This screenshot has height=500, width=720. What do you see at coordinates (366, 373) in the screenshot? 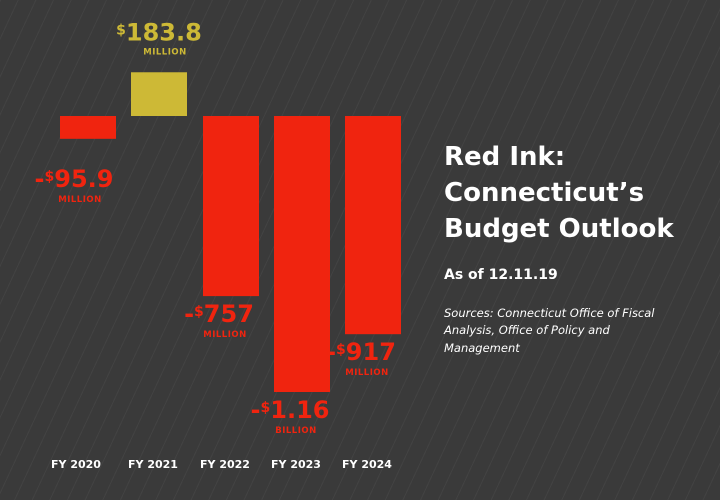
I see `value-unit-5: MILLION` at bounding box center [366, 373].